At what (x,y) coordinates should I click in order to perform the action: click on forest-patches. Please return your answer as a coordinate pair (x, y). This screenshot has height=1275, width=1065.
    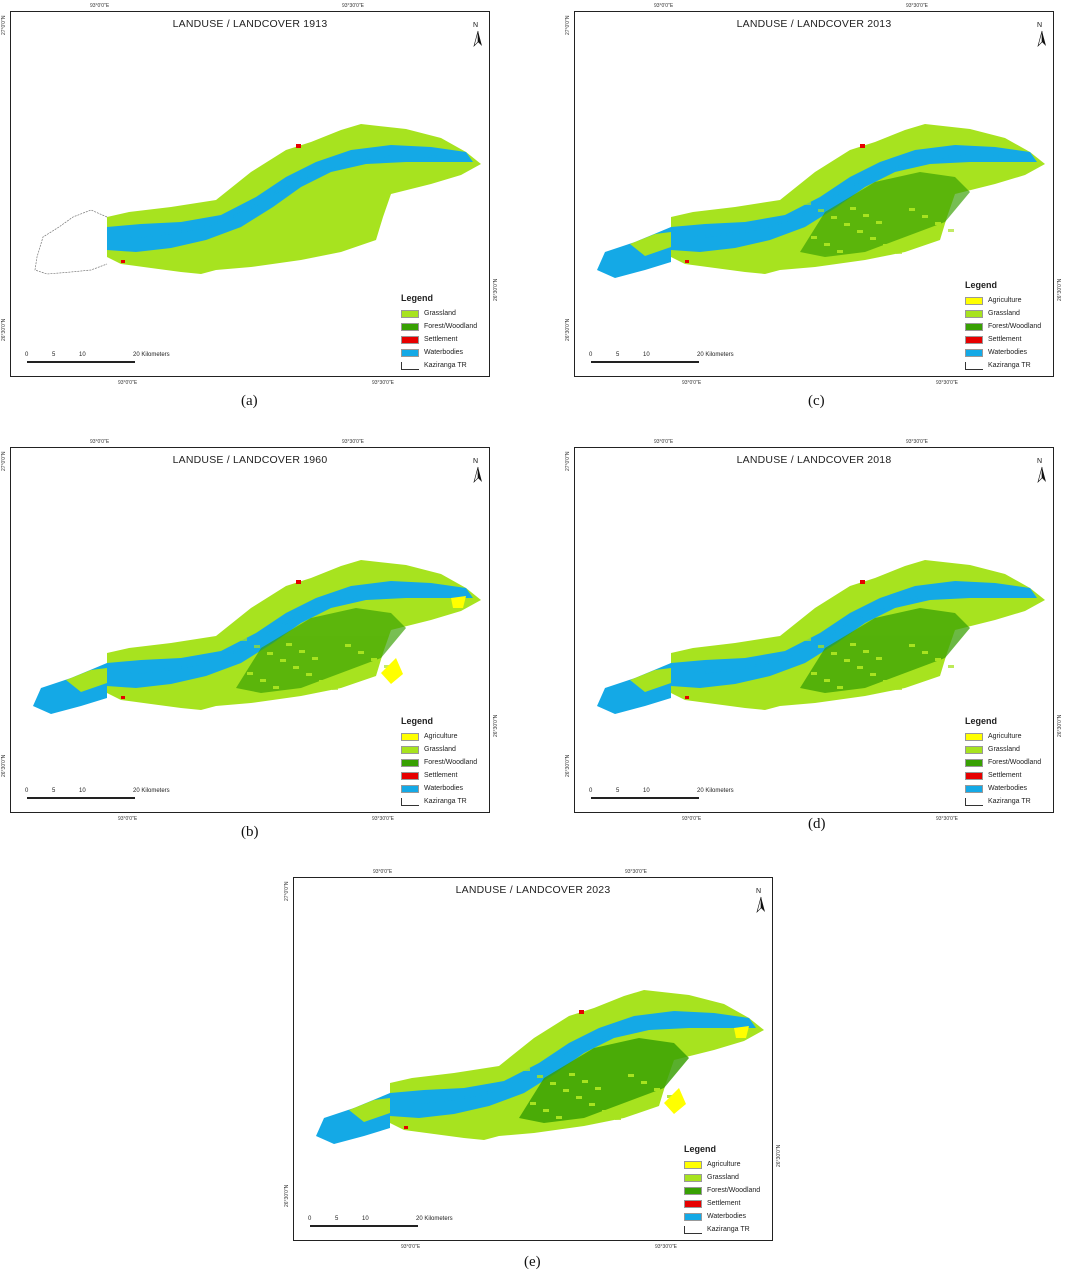
    Looking at the image, I should click on (604, 1080).